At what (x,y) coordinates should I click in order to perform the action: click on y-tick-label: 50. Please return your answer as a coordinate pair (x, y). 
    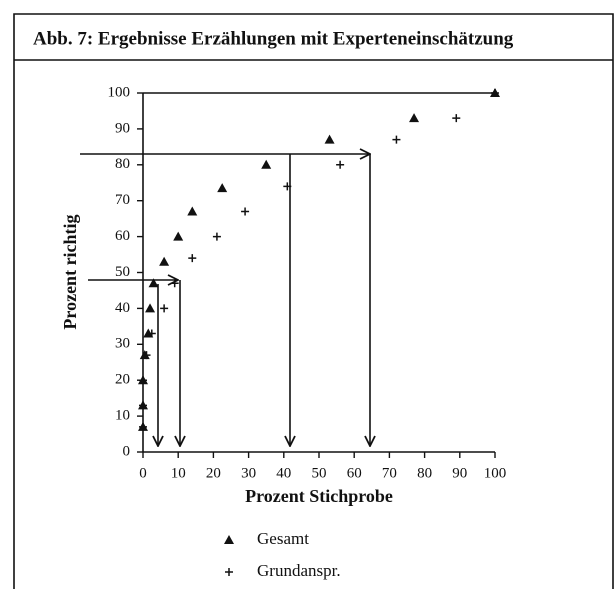
    Looking at the image, I should click on (122, 272).